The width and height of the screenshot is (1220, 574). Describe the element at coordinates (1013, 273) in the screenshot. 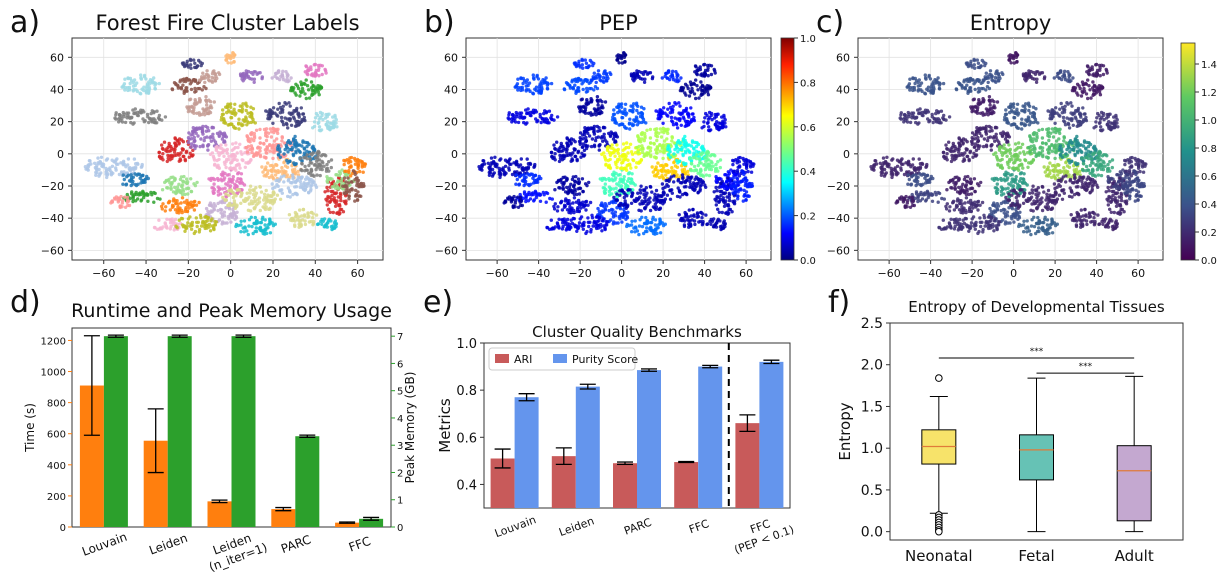

I see `x-tick-label: 0` at that location.